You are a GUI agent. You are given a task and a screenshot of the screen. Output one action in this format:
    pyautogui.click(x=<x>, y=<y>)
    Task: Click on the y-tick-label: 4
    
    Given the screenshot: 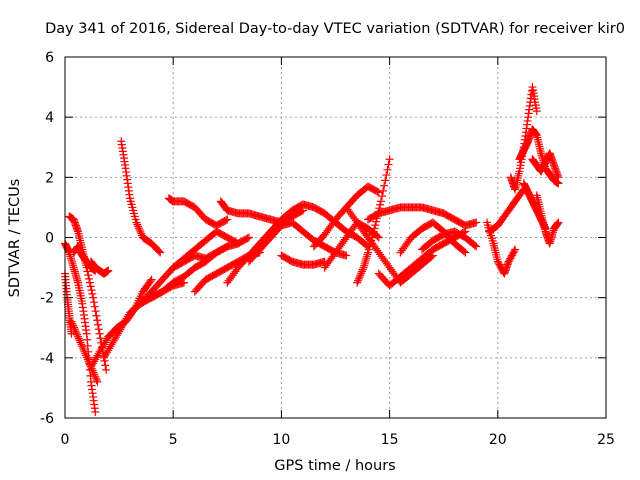 What is the action you would take?
    pyautogui.click(x=49, y=118)
    